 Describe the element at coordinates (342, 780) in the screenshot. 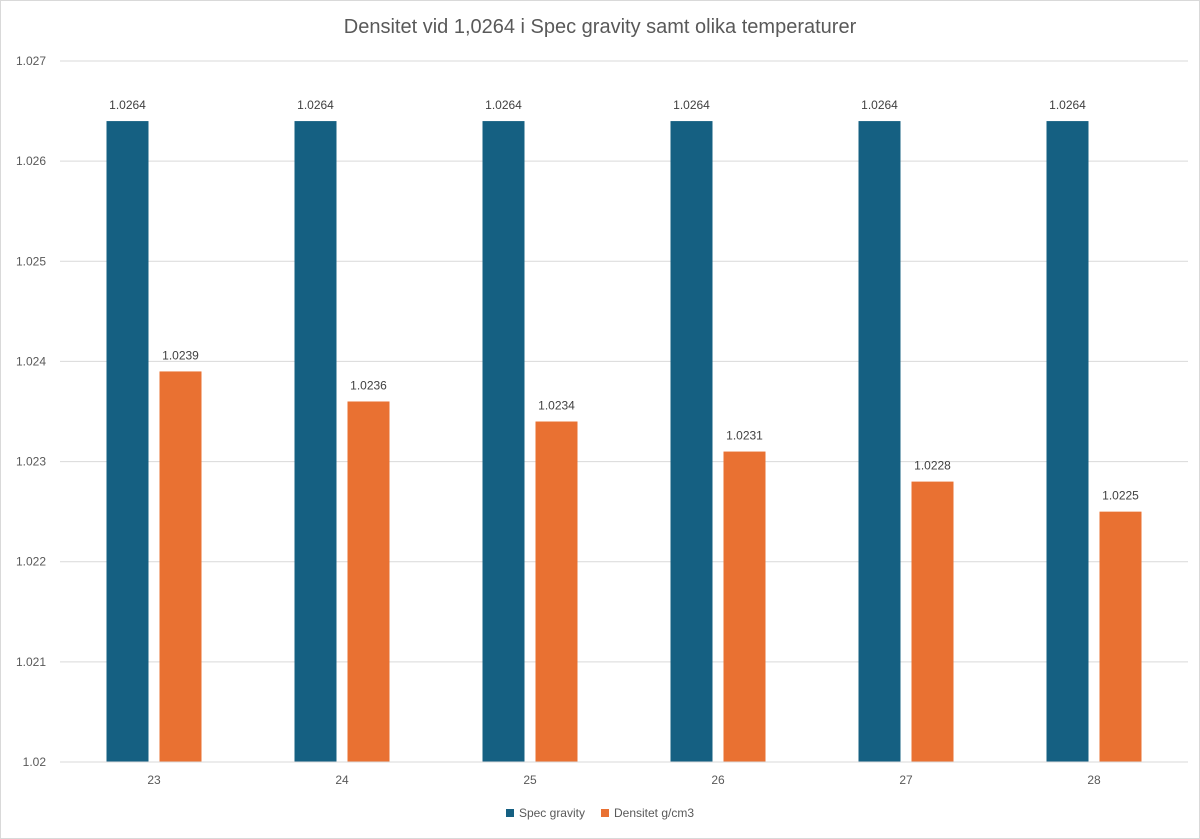

I see `x-tick-label: 24` at that location.